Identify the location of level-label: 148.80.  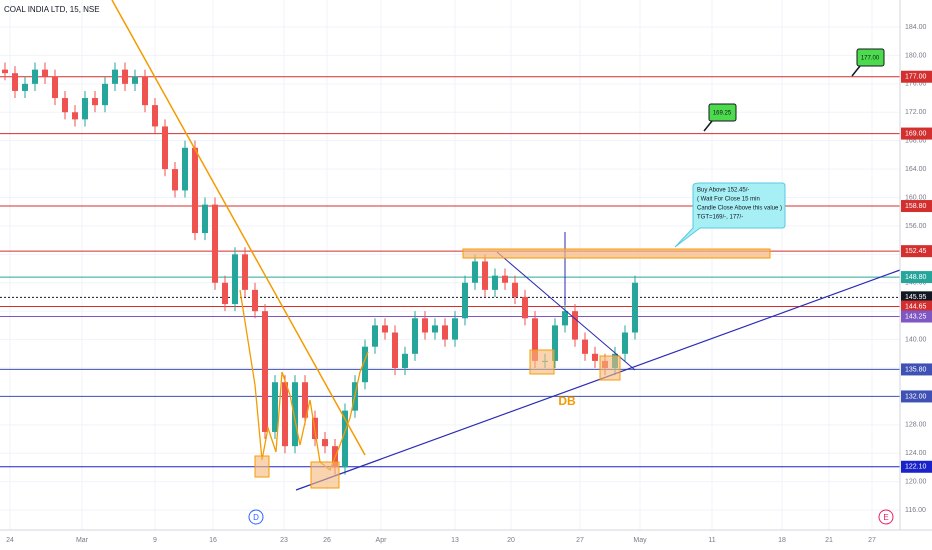
(916, 277).